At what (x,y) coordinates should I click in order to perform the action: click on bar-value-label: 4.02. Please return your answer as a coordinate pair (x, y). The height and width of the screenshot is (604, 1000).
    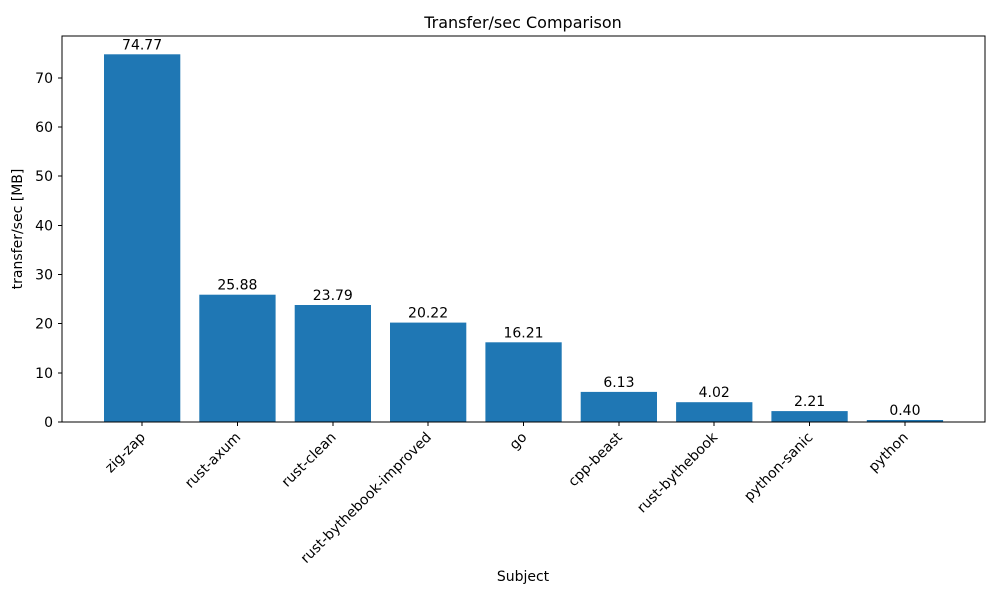
    Looking at the image, I should click on (714, 393).